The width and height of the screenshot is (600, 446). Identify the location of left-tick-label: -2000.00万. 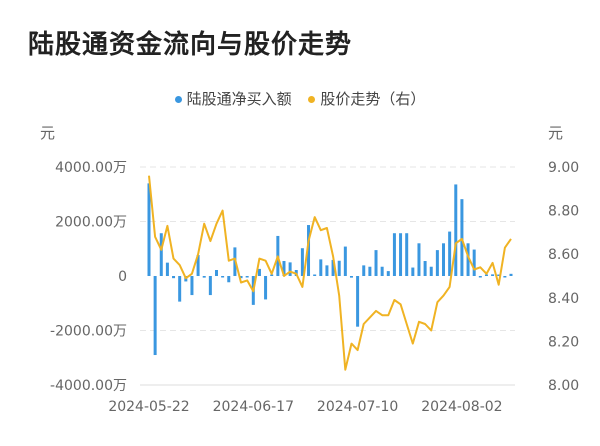
(88, 332).